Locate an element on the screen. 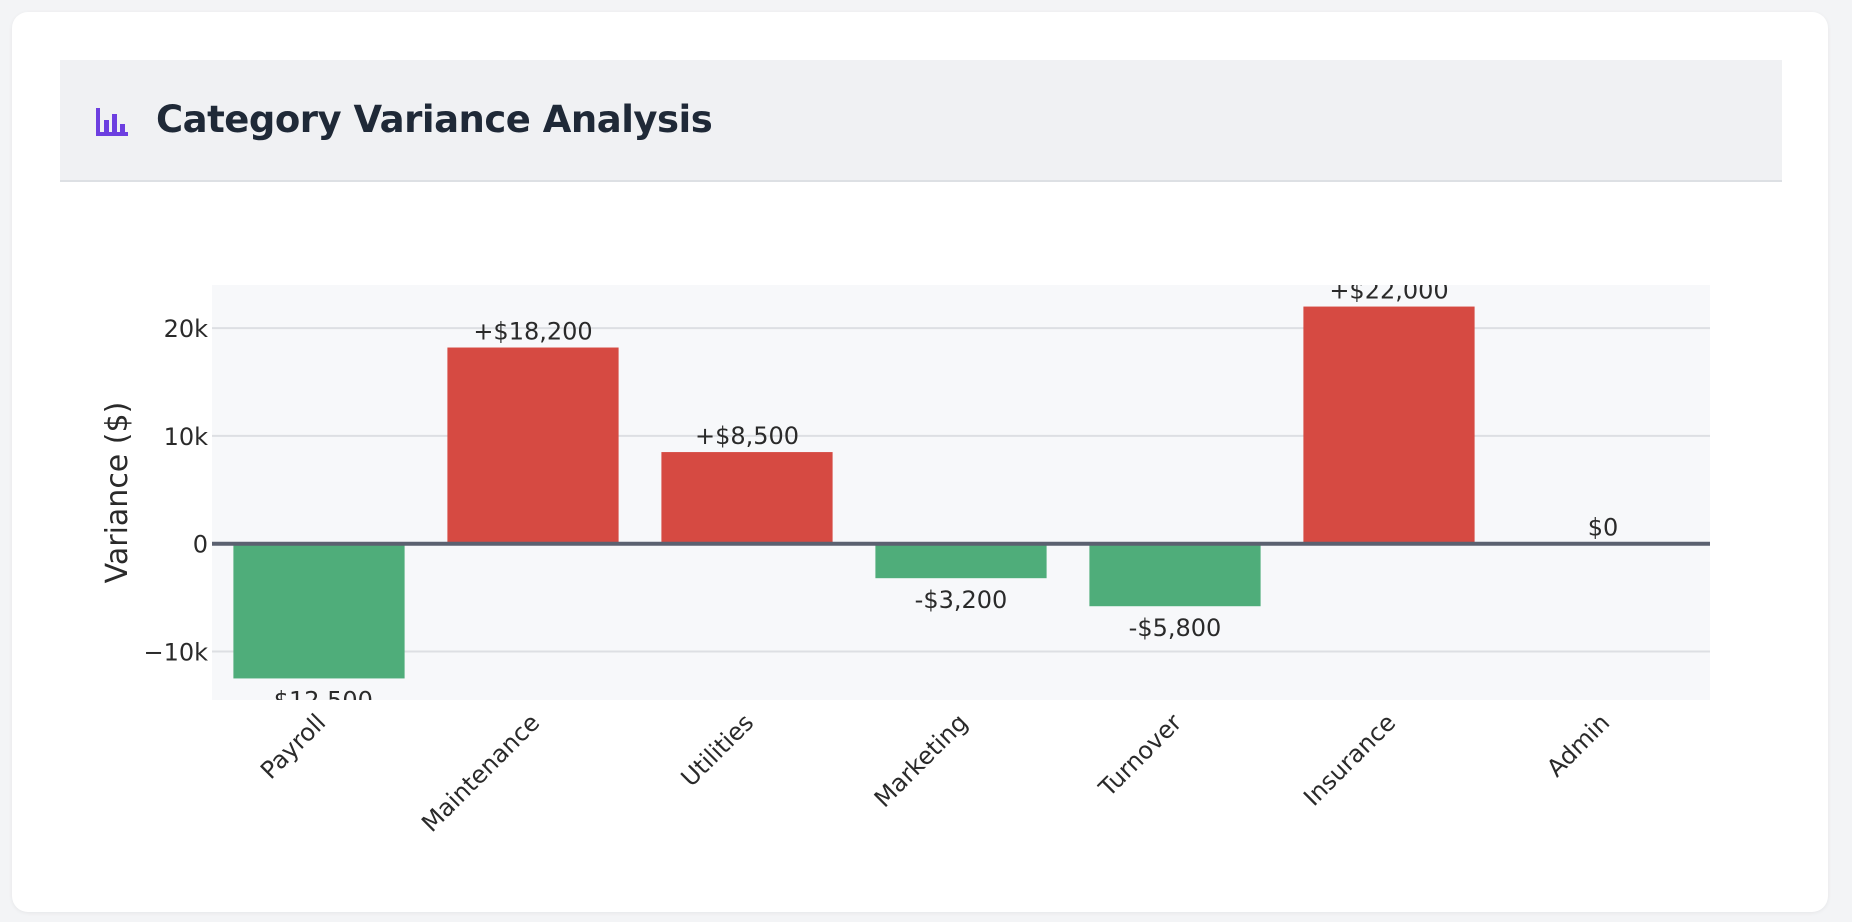 The image size is (1852, 922). bar-payroll is located at coordinates (319, 611).